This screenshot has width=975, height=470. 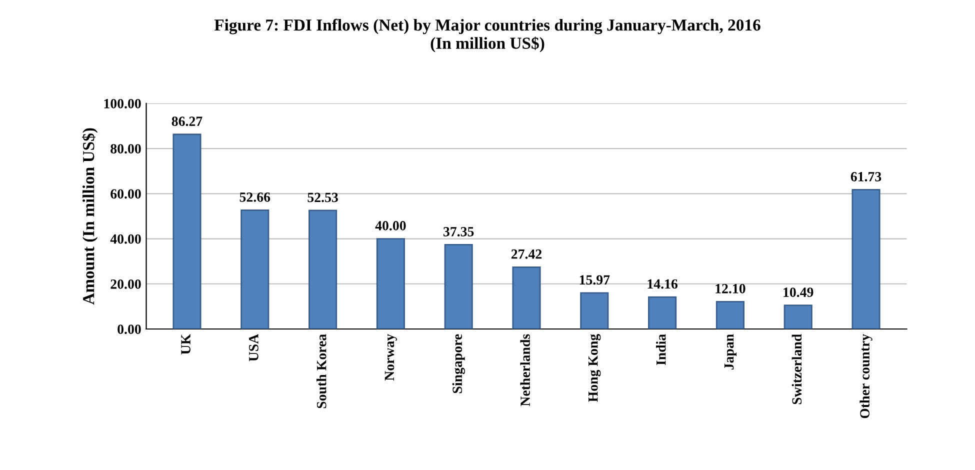 I want to click on data-label: 10.49, so click(x=799, y=293).